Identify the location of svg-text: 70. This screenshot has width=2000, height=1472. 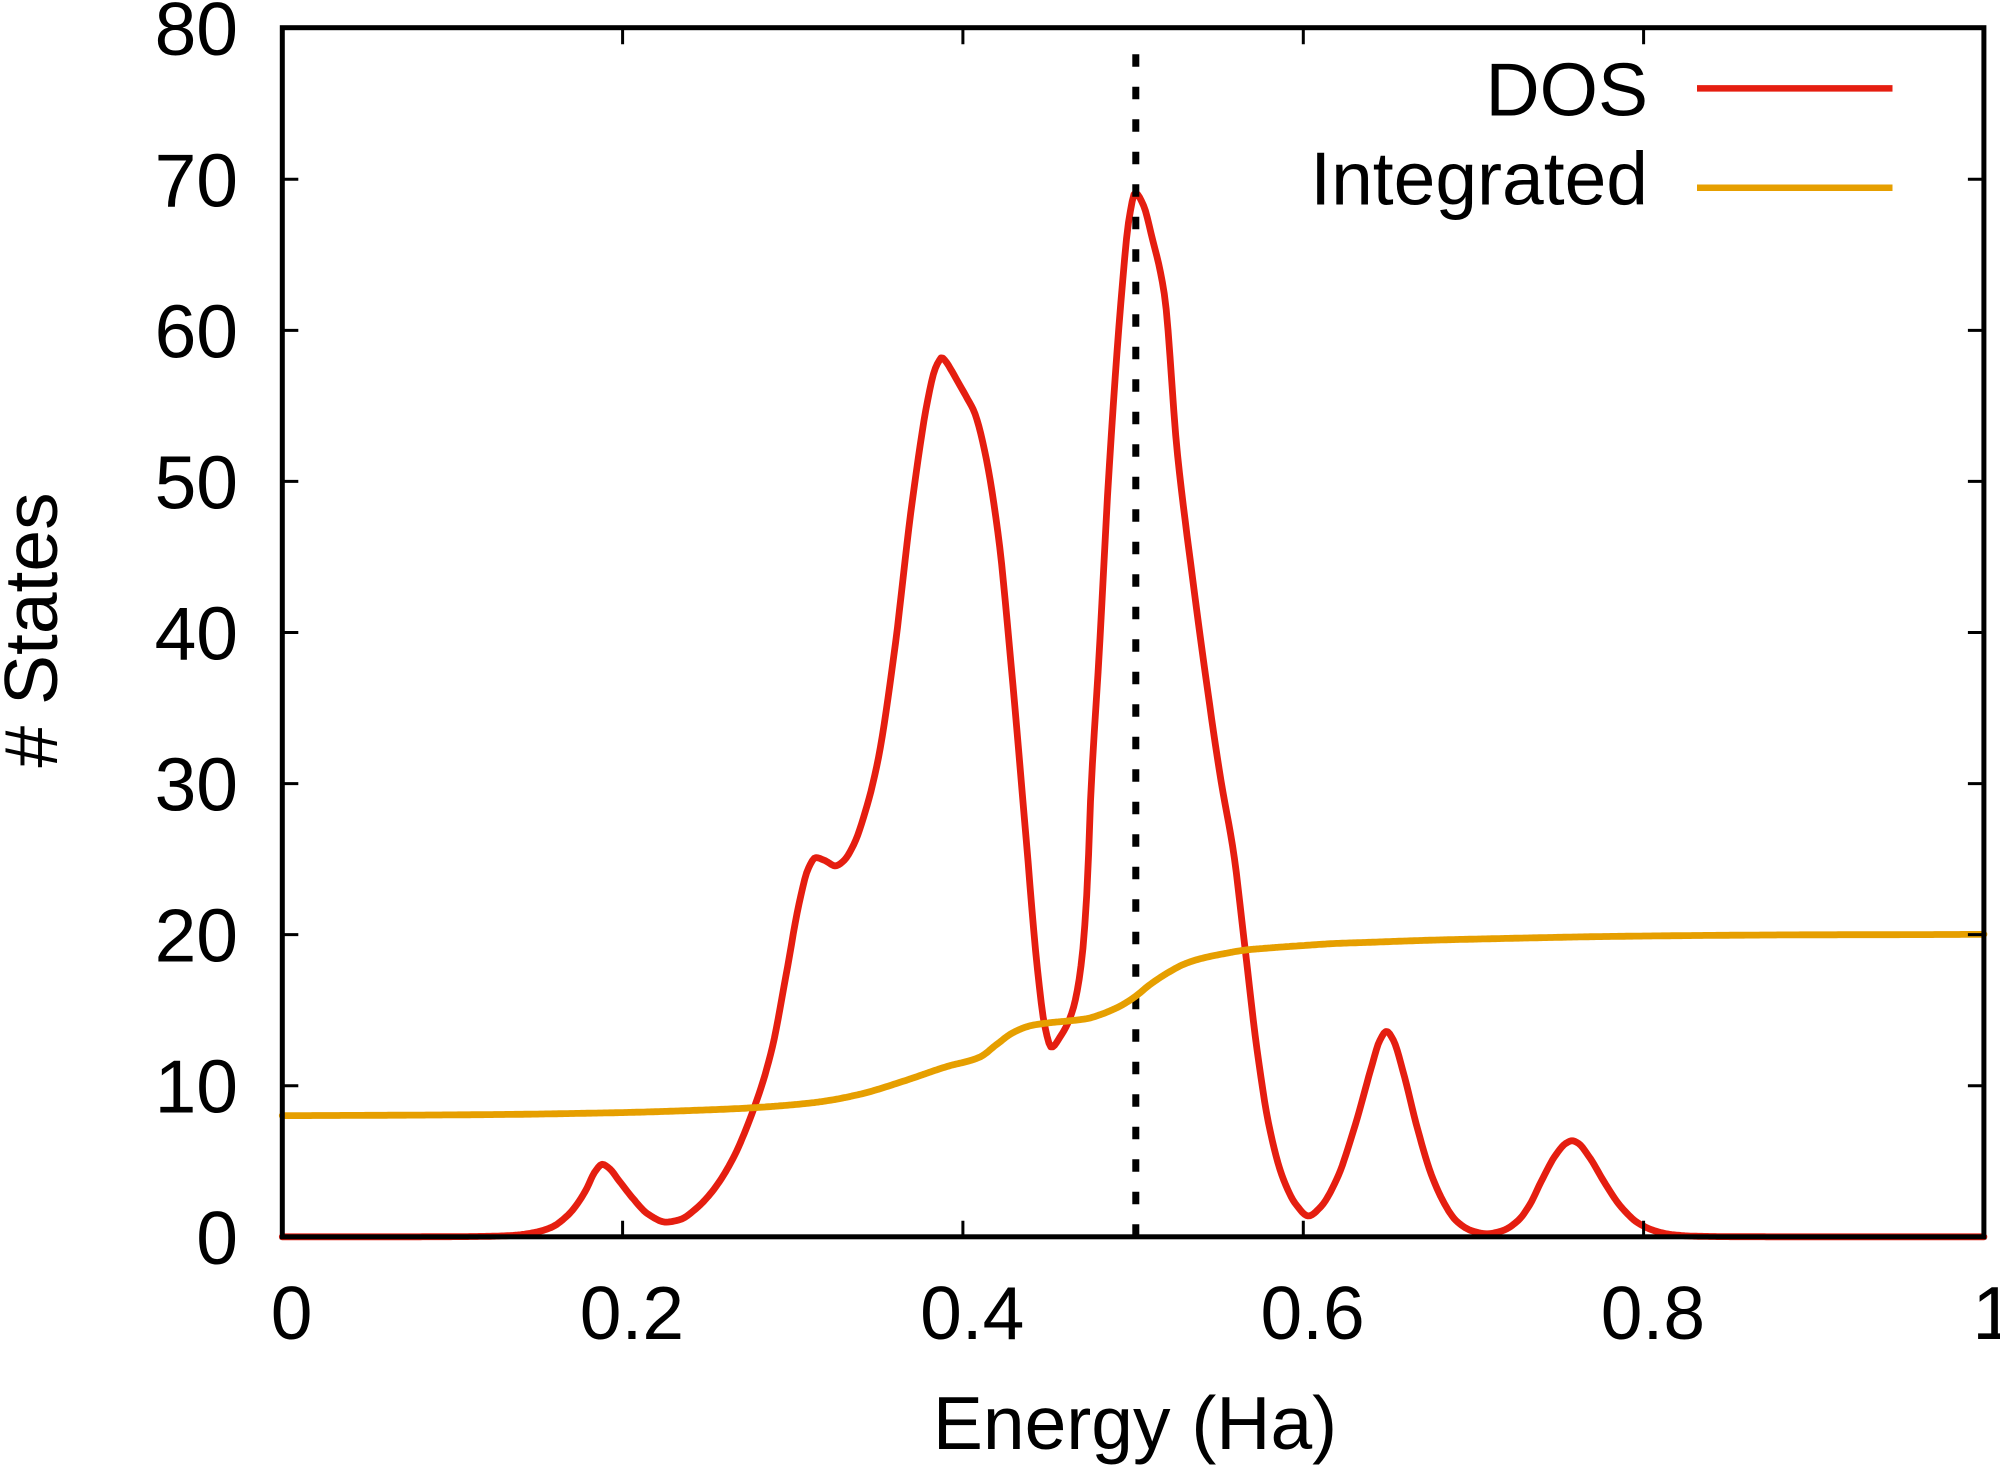
(196, 180).